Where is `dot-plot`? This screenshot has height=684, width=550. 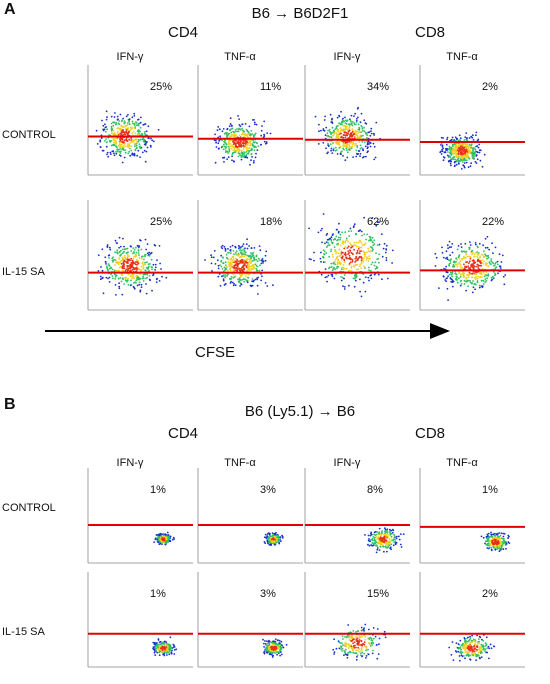 dot-plot is located at coordinates (140, 620).